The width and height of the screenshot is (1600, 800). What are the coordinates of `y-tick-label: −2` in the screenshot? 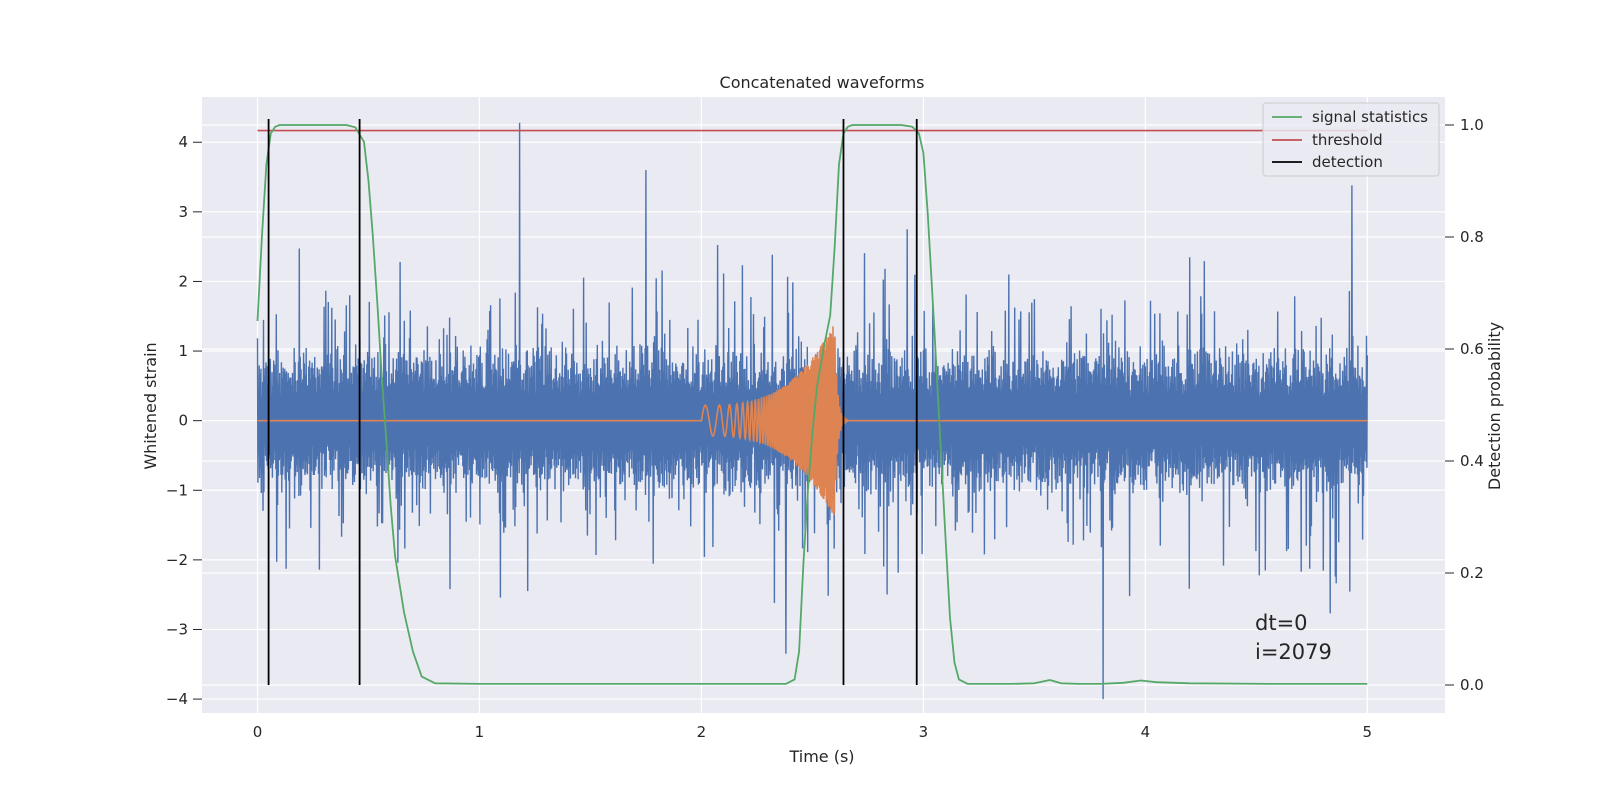 It's located at (177, 560).